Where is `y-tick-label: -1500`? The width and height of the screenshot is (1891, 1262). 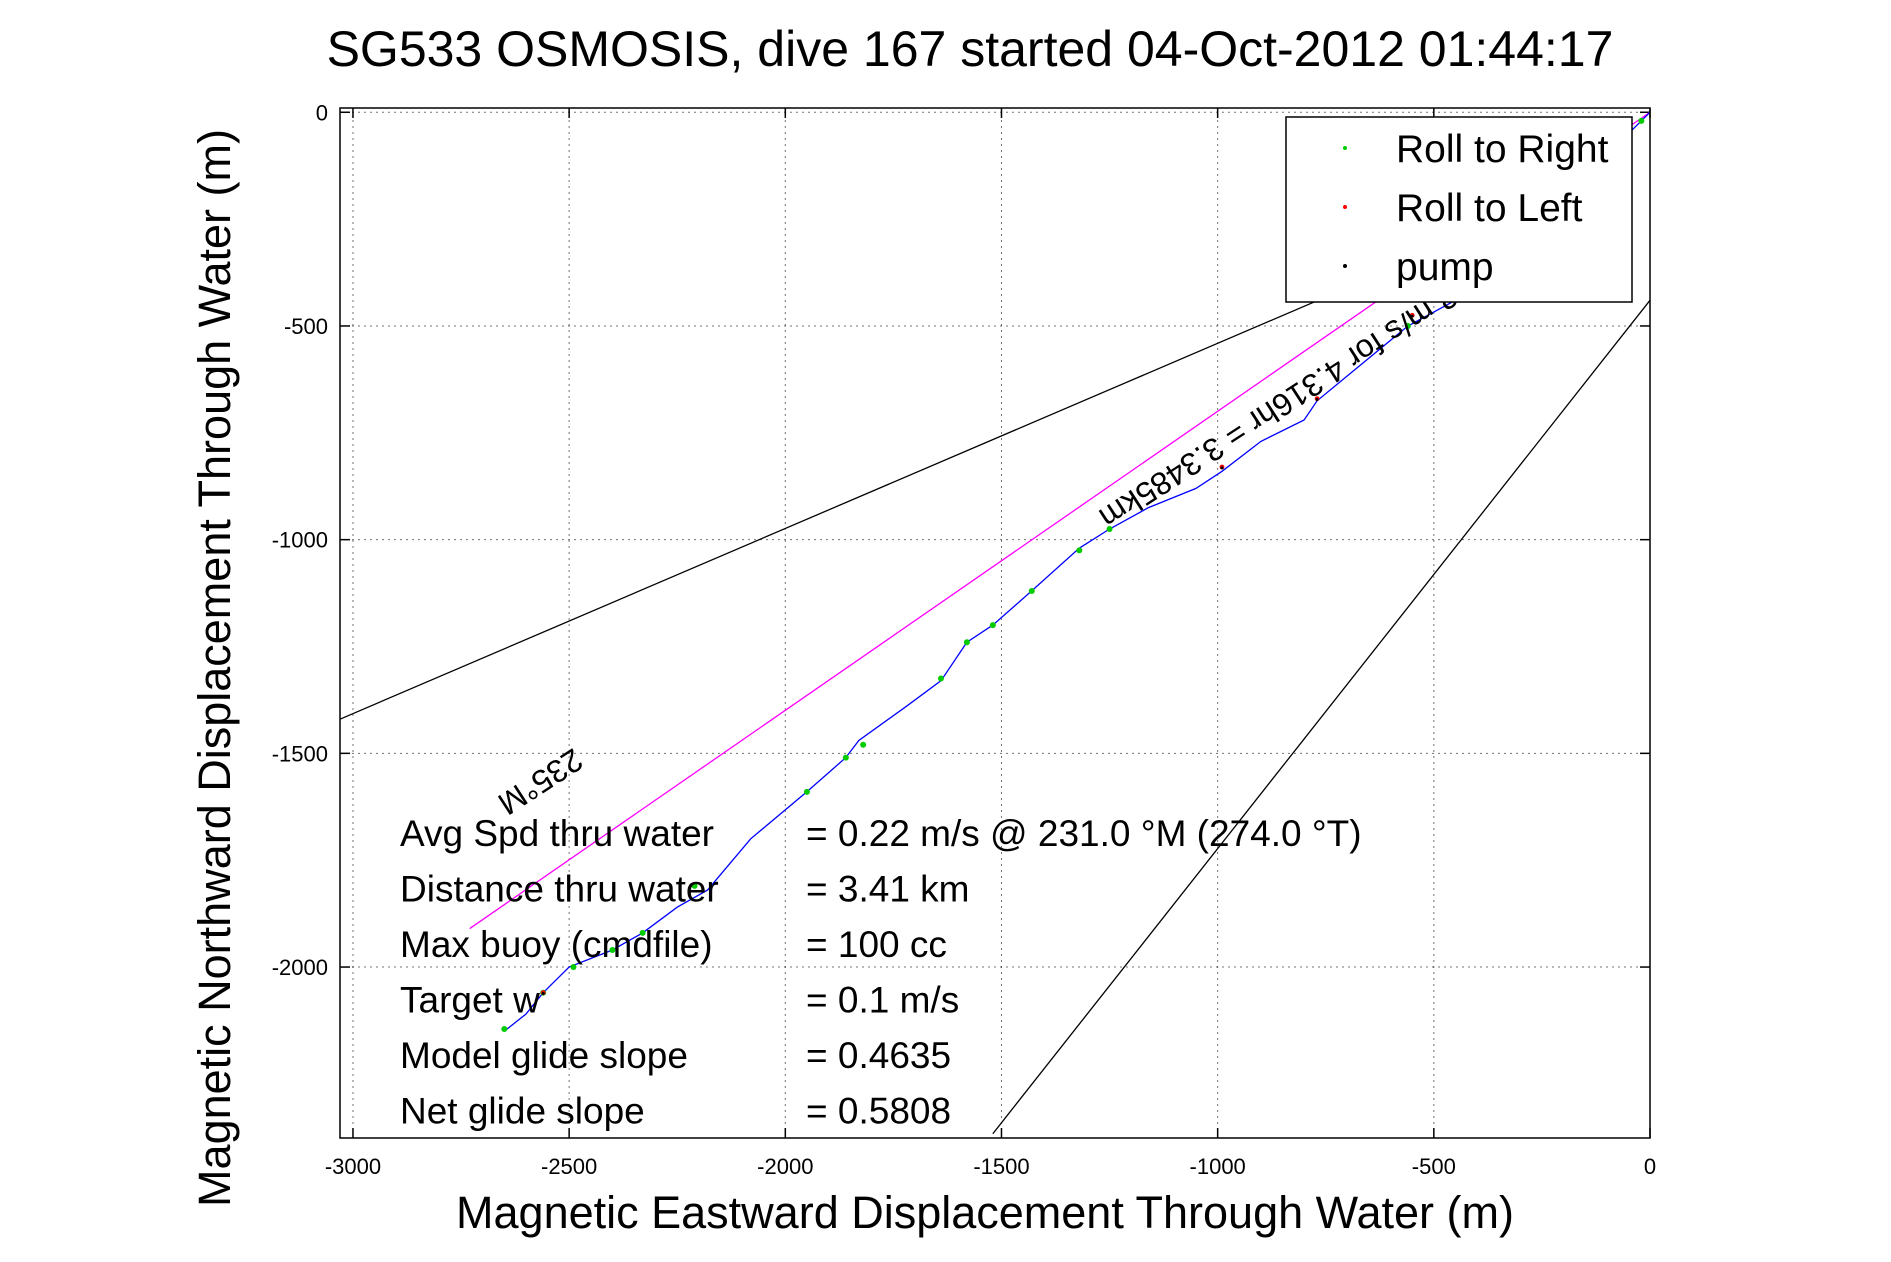 y-tick-label: -1500 is located at coordinates (300, 753).